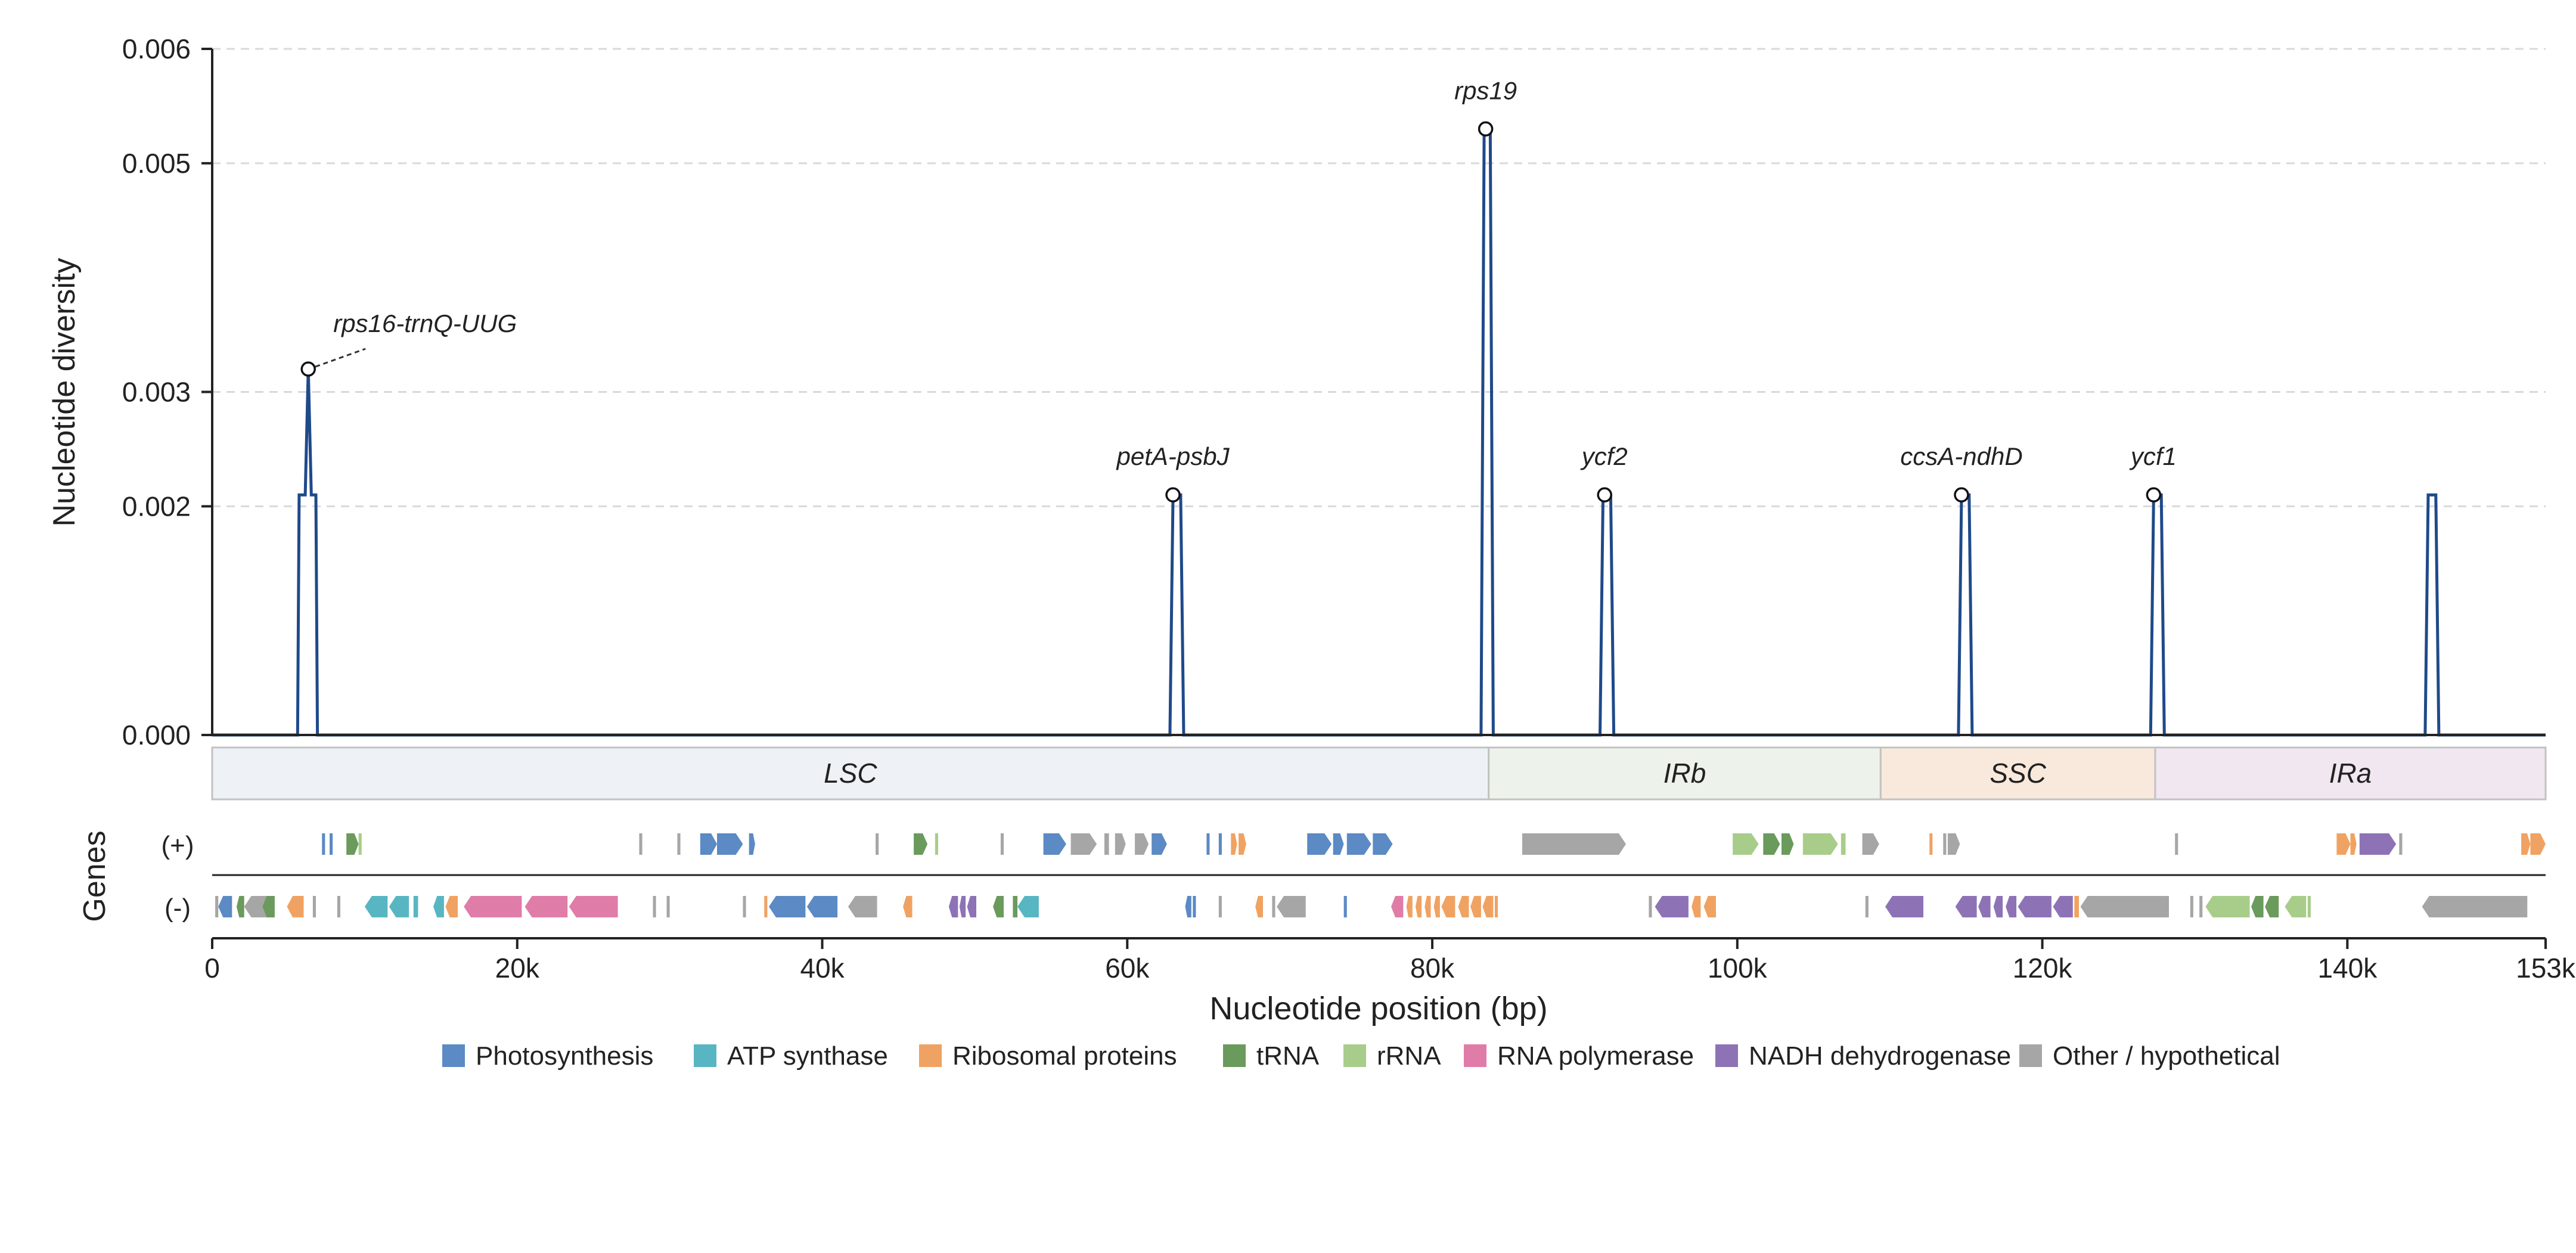 The height and width of the screenshot is (1253, 2576). Describe the element at coordinates (1065, 1056) in the screenshot. I see `legend-label: Ribosomal proteins` at that location.